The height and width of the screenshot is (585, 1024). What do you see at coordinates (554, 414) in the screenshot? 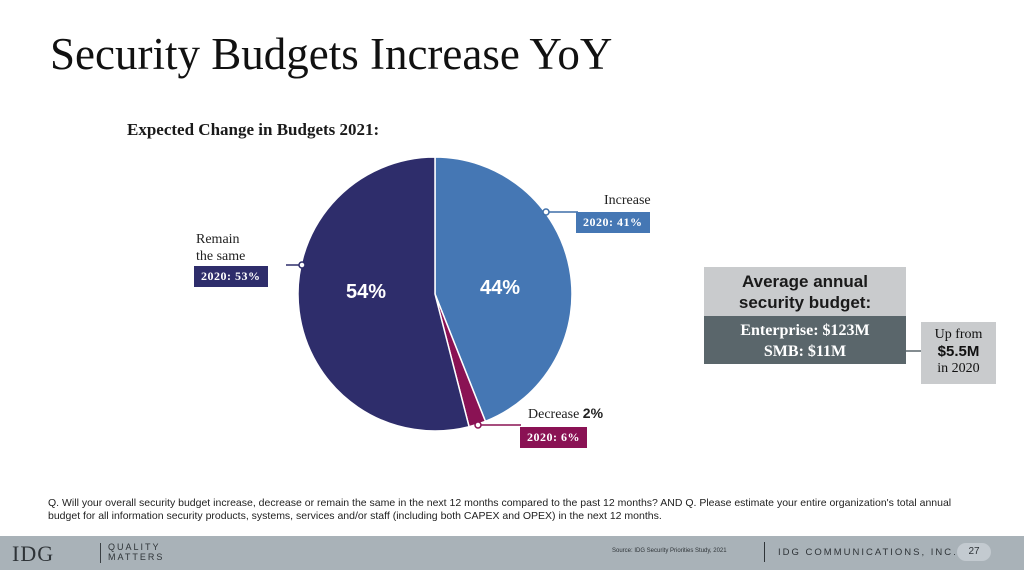
I see `decrease-label-text: Decrease` at bounding box center [554, 414].